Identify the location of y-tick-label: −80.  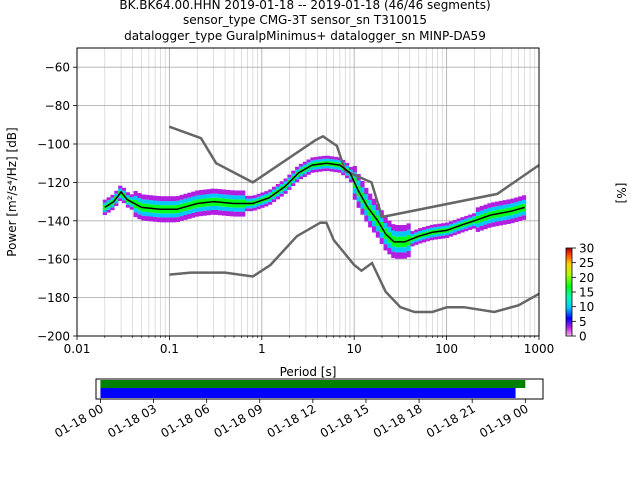
(57, 106).